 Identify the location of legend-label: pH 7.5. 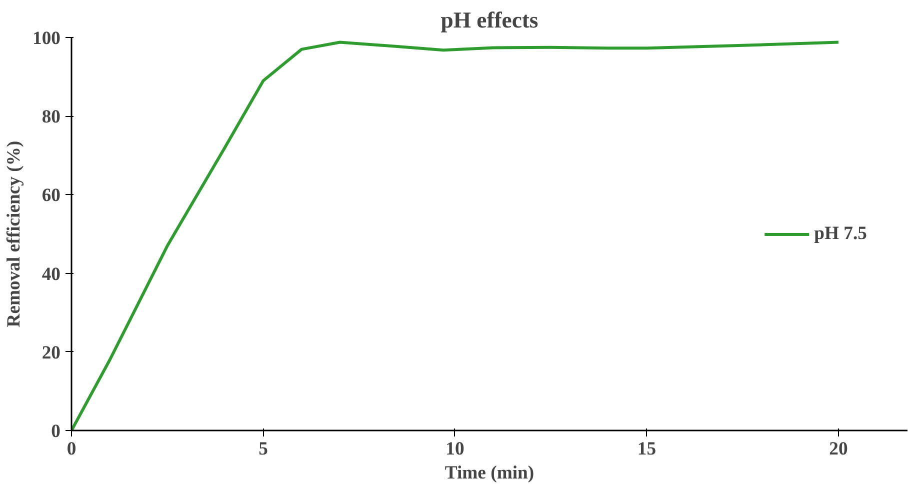
(840, 233).